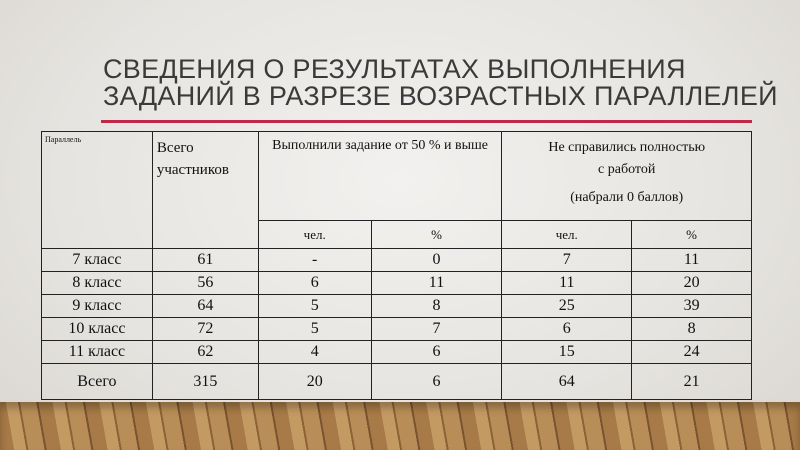 This screenshot has width=800, height=450. What do you see at coordinates (192, 170) in the screenshot?
I see `header-total-line2: участников` at bounding box center [192, 170].